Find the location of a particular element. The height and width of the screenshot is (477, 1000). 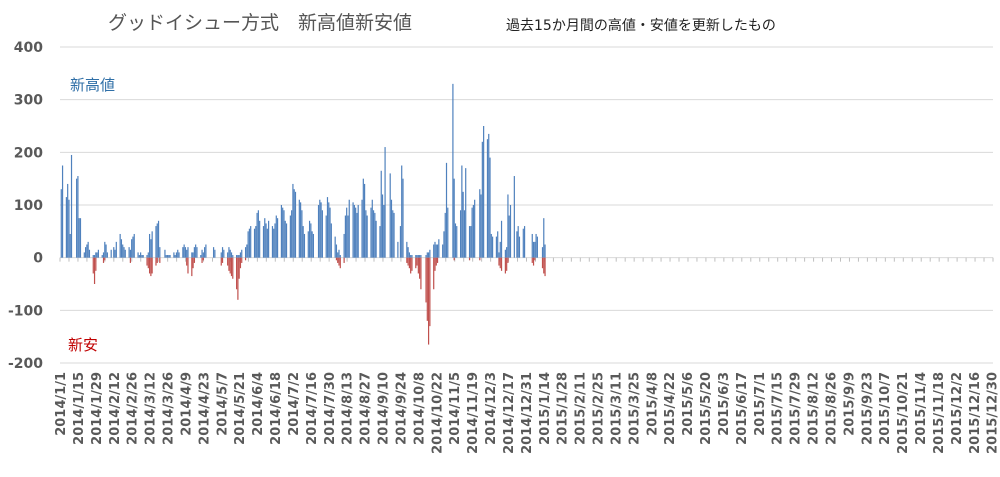

y-tick-label: 0 is located at coordinates (38, 259).